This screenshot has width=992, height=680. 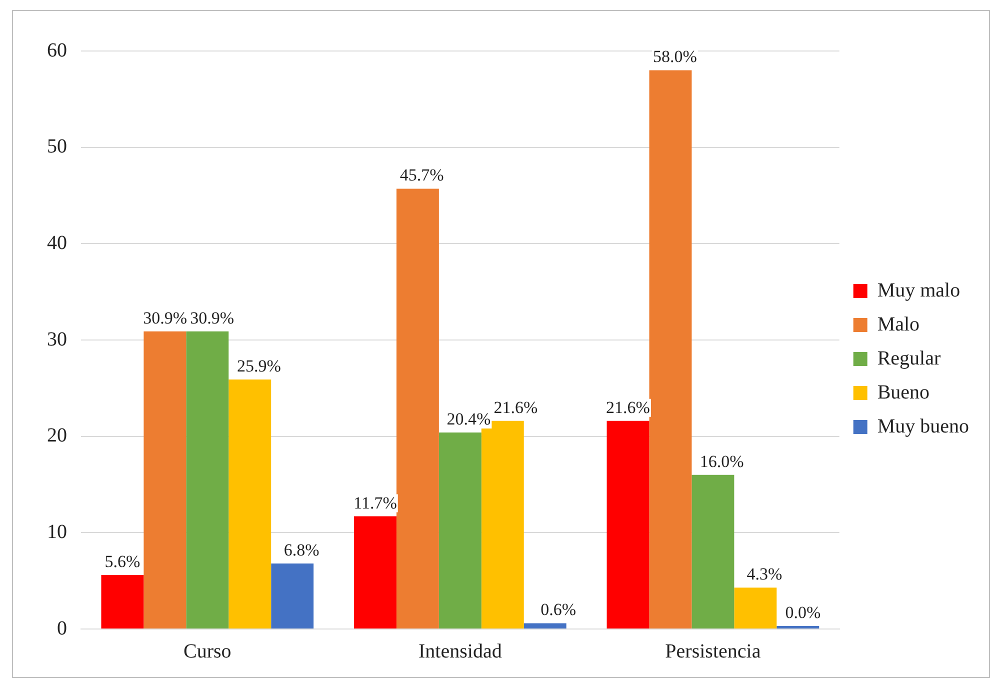 What do you see at coordinates (375, 502) in the screenshot?
I see `data-label: 11.7%` at bounding box center [375, 502].